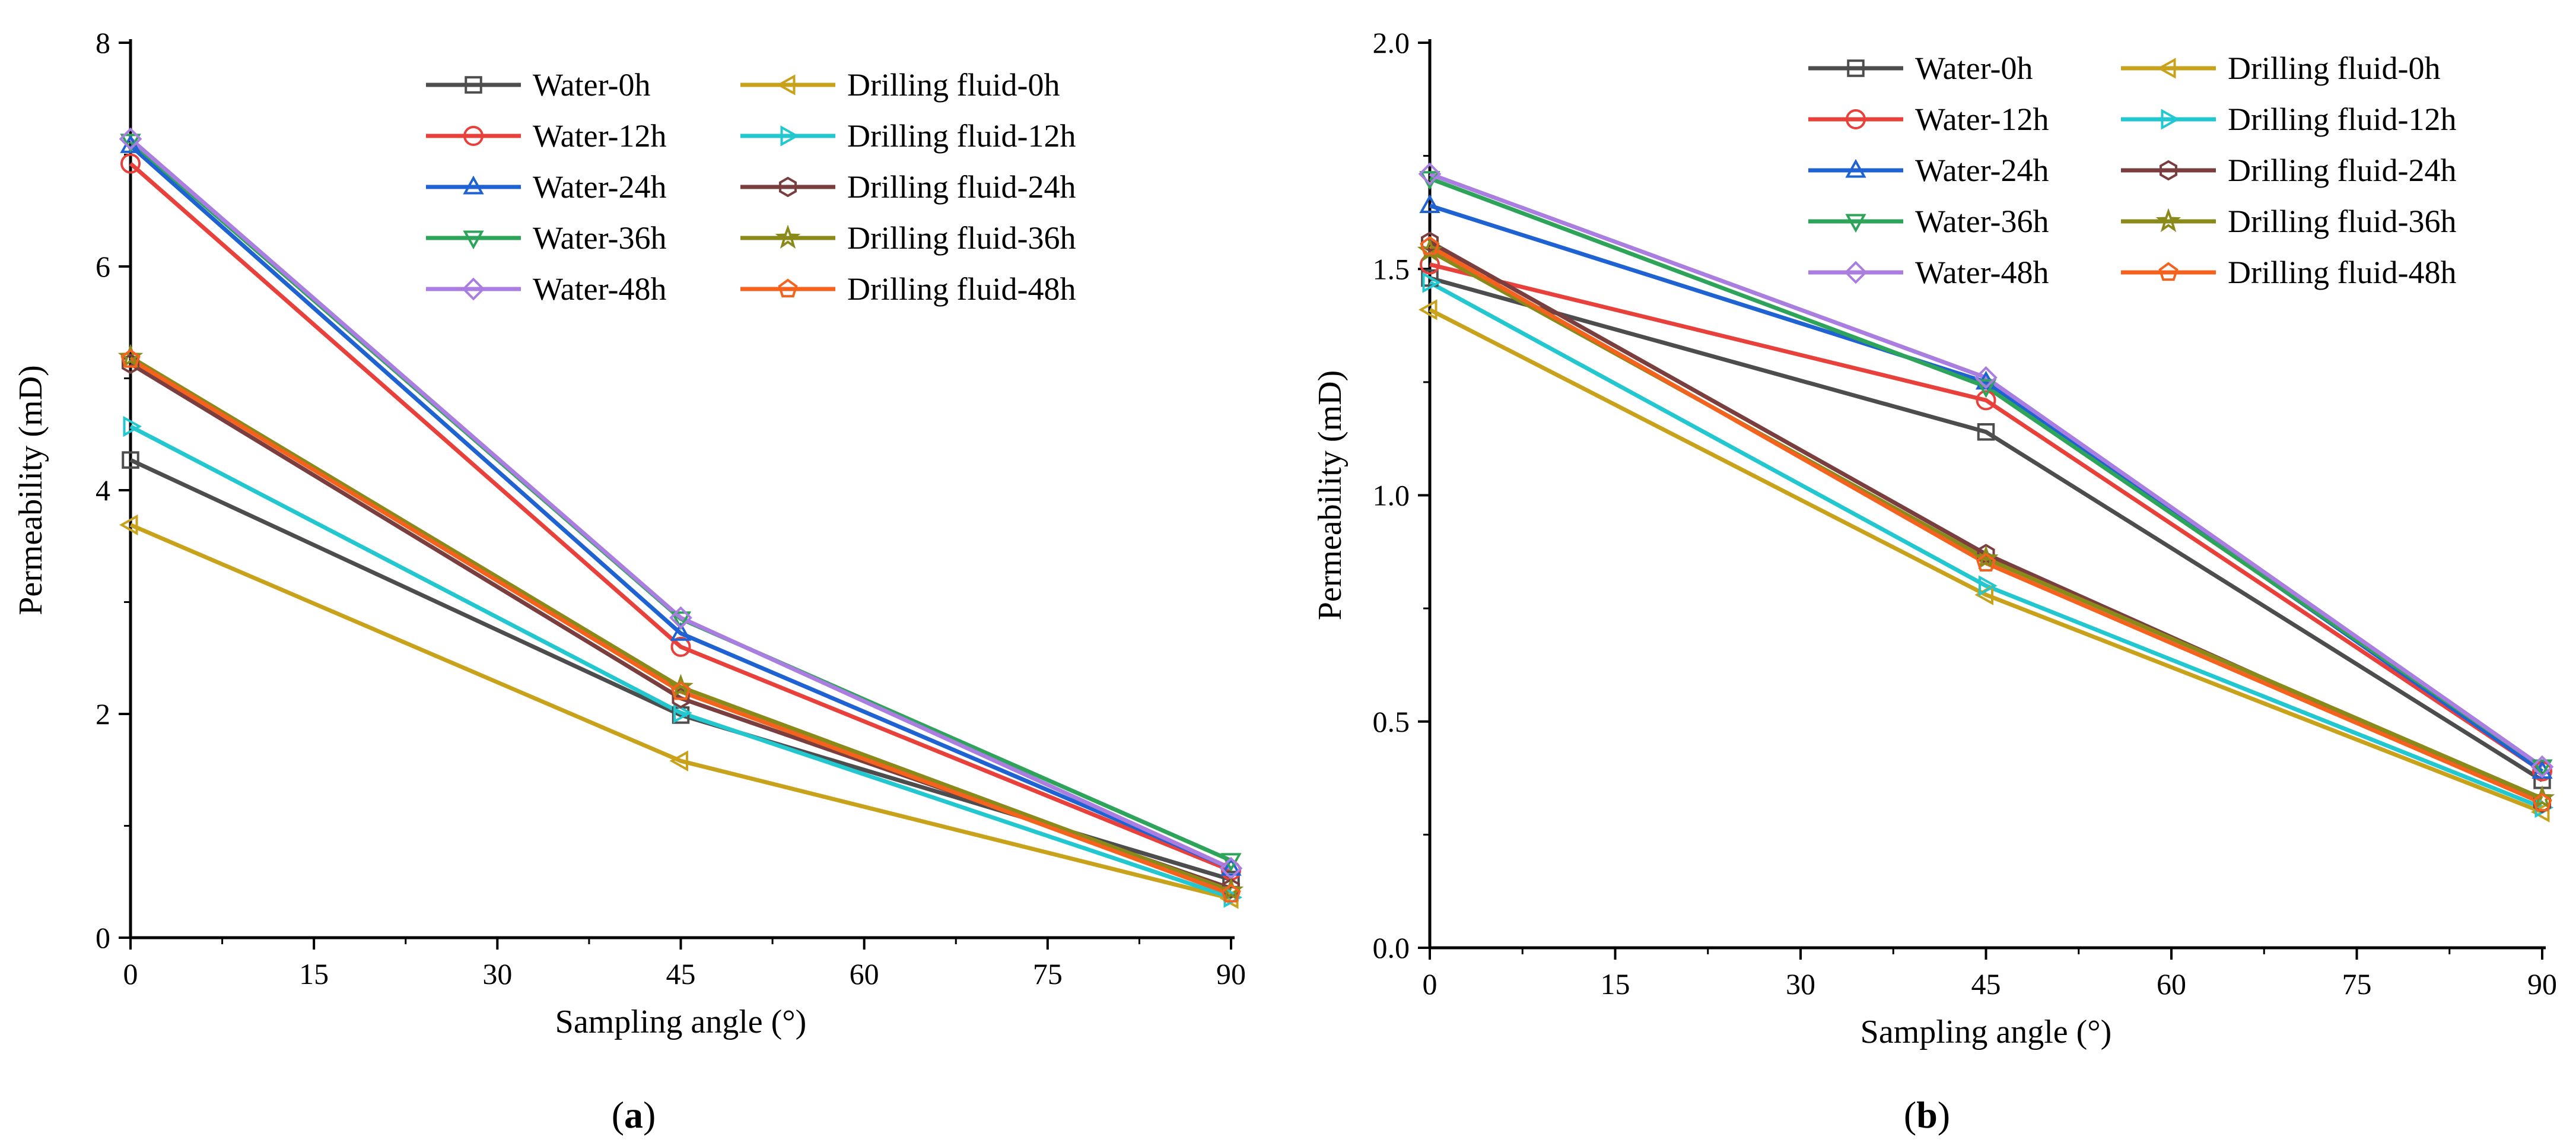 The image size is (2576, 1146). Describe the element at coordinates (2168, 271) in the screenshot. I see `panel-b-legend-marker-drilling-fluid-48h` at that location.